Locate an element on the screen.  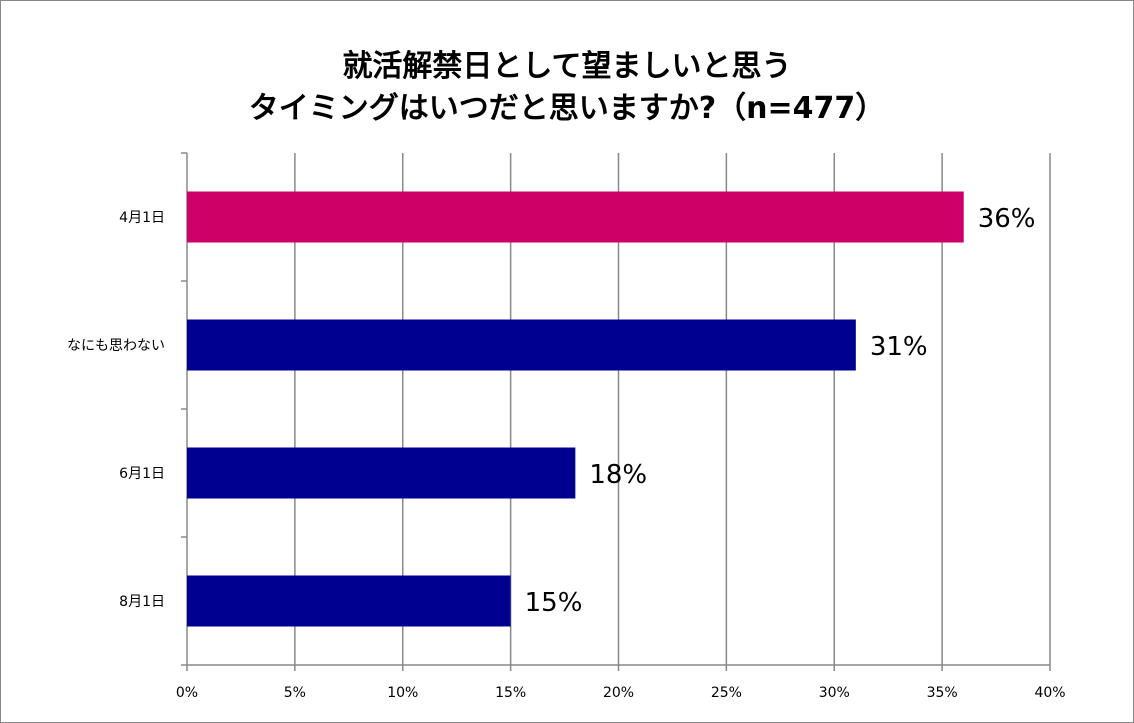
y-category-label: 4月1日 is located at coordinates (142, 218).